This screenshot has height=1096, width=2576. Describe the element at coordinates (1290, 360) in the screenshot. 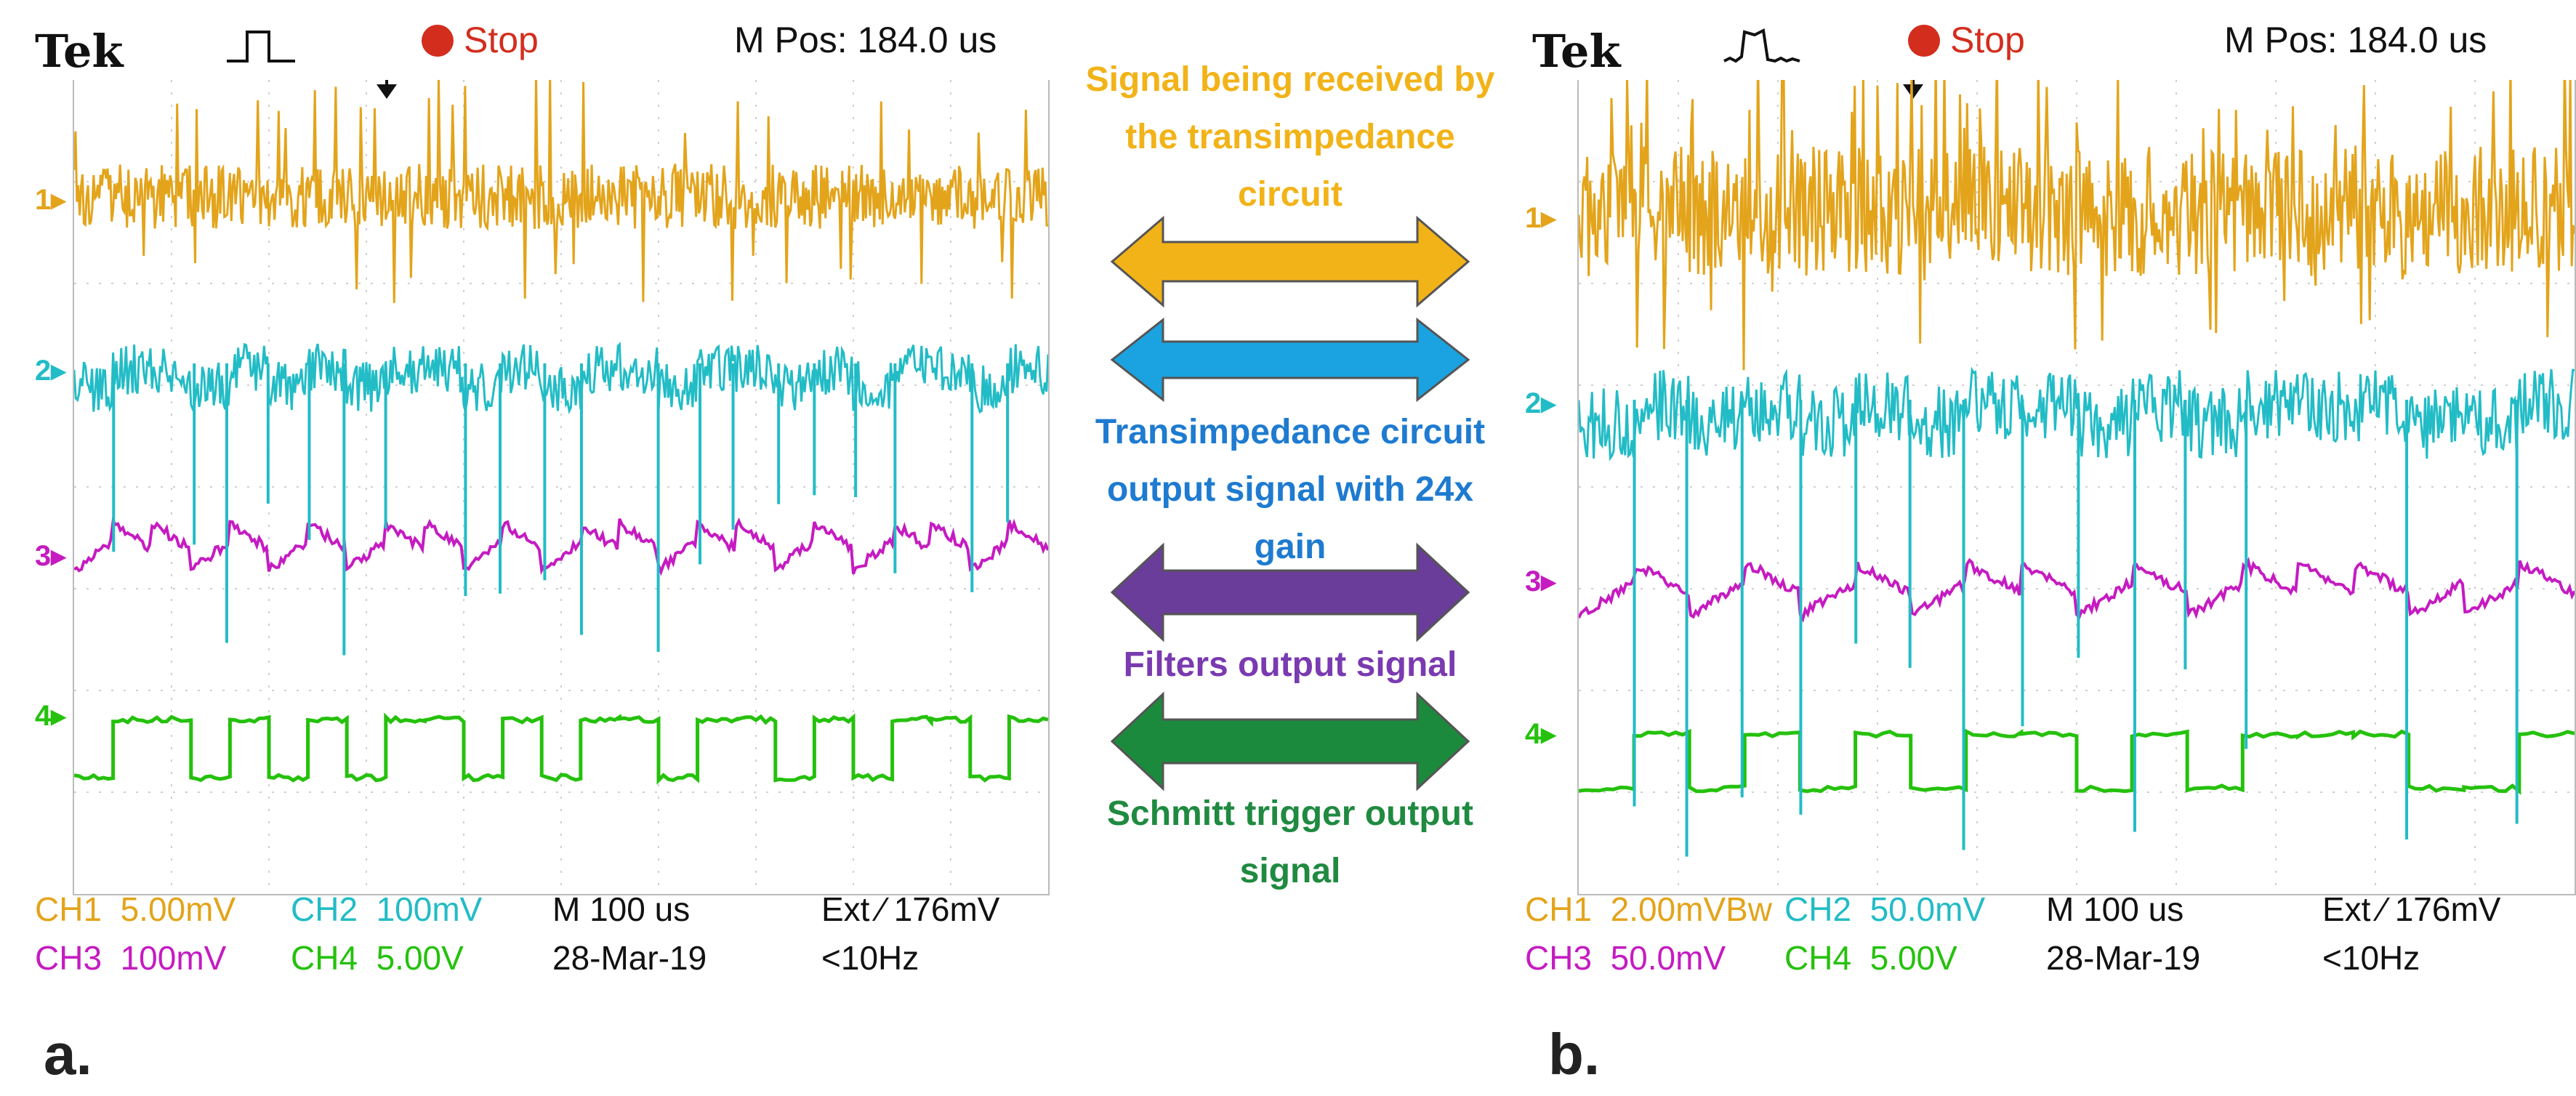

I see `double-arrow-ch2-icon` at that location.